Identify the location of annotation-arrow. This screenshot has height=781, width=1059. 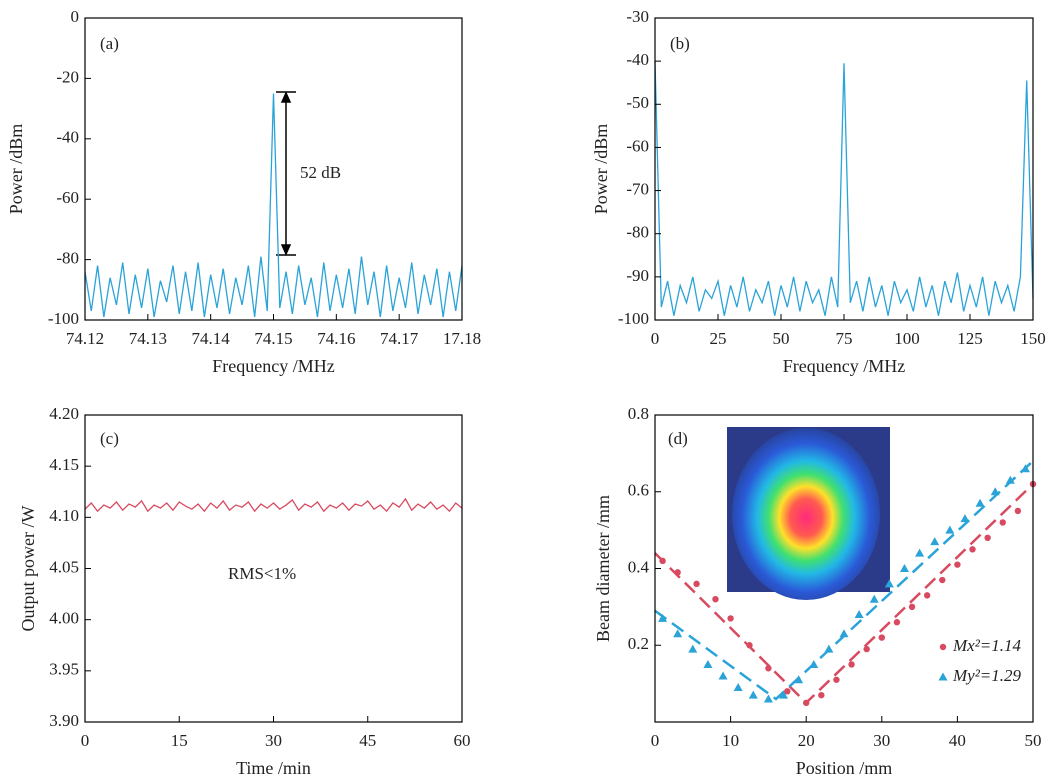
(286, 173).